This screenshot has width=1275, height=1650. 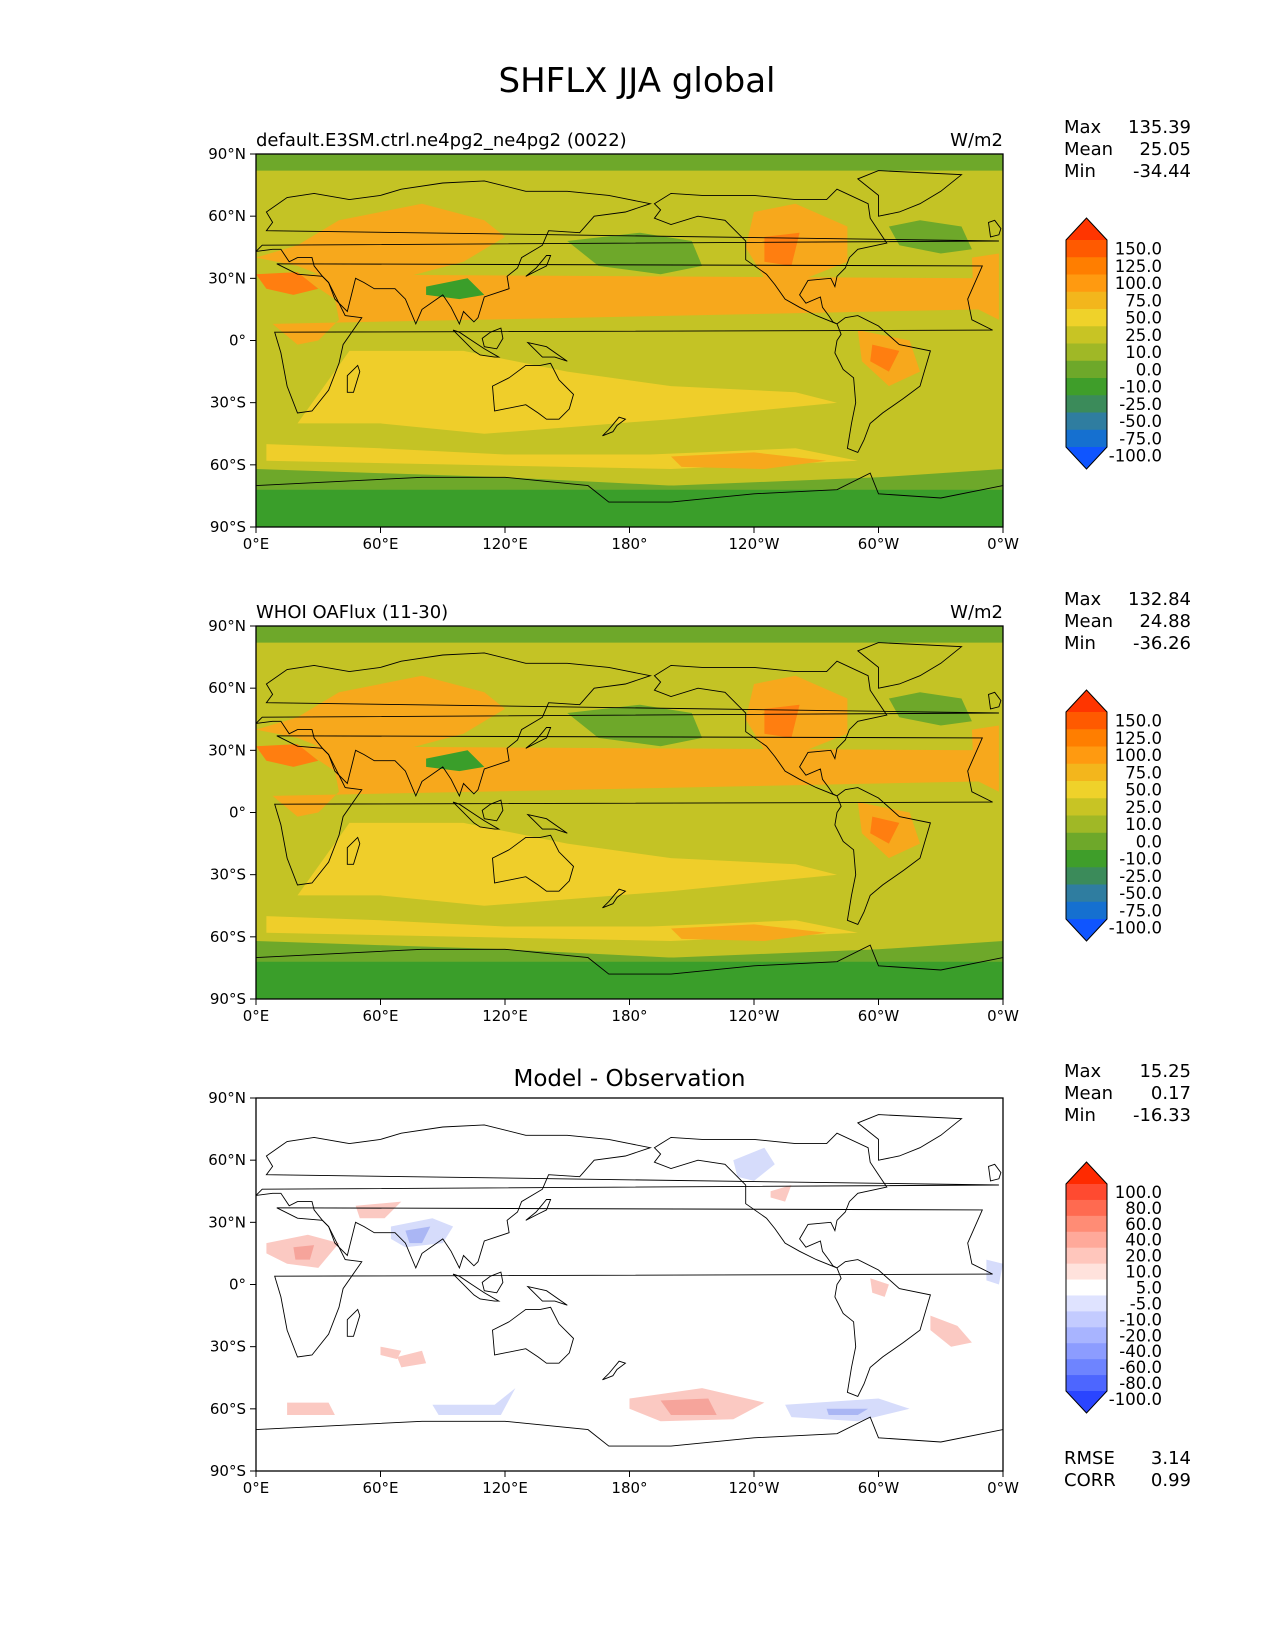 What do you see at coordinates (781, 1193) in the screenshot?
I see `contour-namerica-pos` at bounding box center [781, 1193].